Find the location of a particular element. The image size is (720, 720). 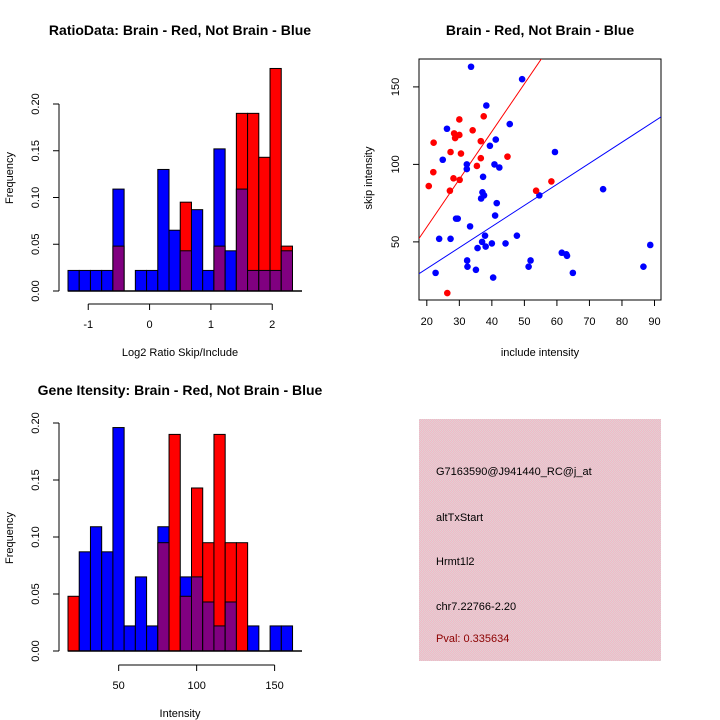

ratio-histogram-xlabel: Log2 Ratio Skip/Include is located at coordinates (180, 353).